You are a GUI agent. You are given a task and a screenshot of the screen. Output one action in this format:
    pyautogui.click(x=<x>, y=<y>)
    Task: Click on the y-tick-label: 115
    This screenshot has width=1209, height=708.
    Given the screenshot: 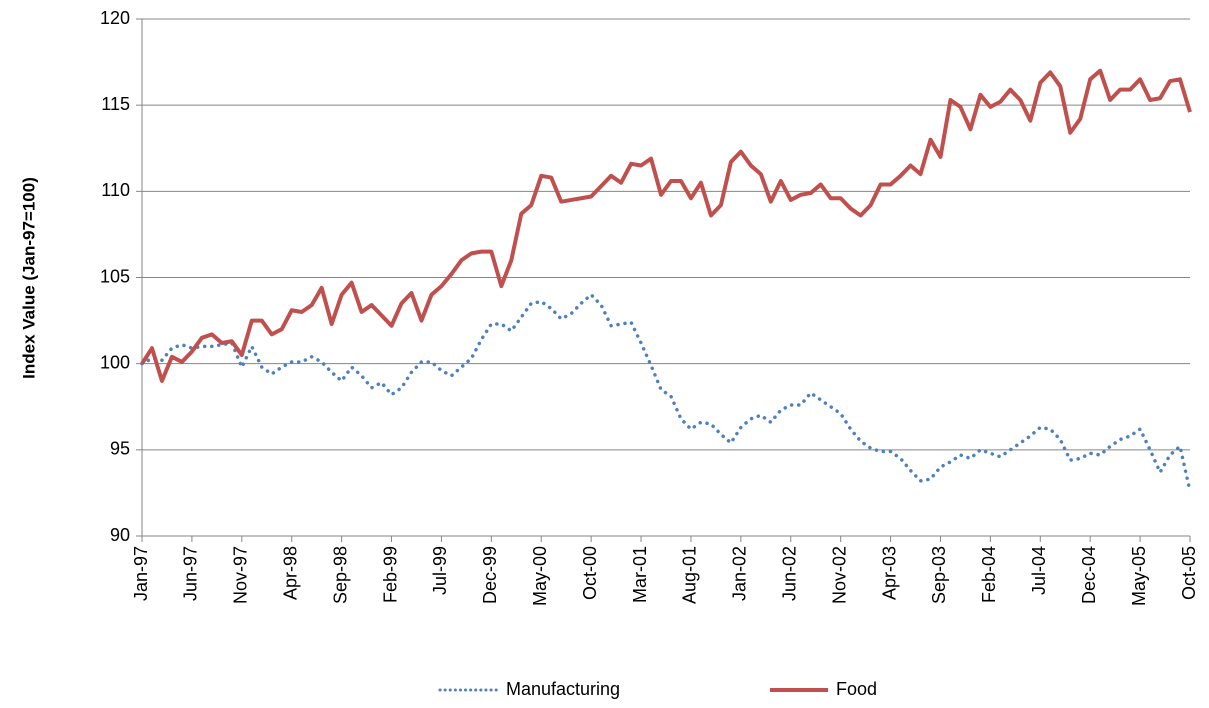 What is the action you would take?
    pyautogui.click(x=115, y=104)
    